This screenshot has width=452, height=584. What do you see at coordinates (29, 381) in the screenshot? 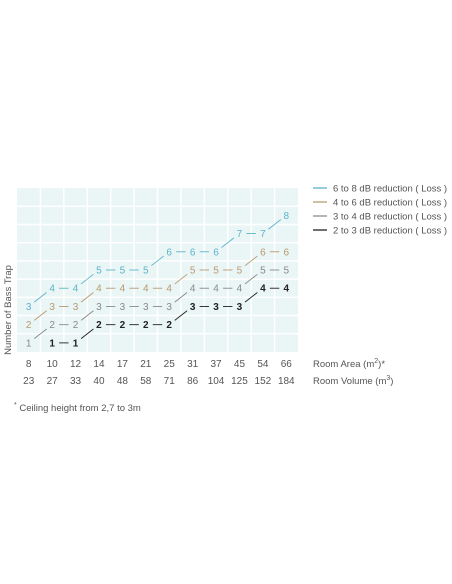
I see `x-tick-label-volume: 23` at bounding box center [29, 381].